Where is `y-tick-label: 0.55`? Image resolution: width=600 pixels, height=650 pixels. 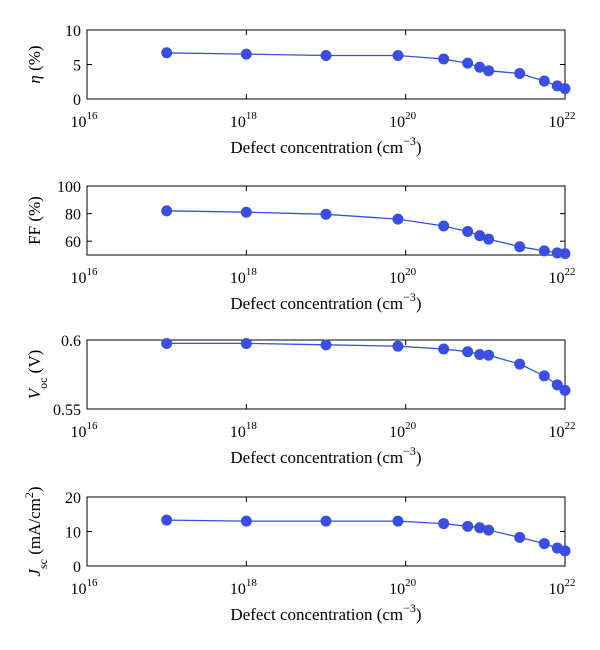 y-tick-label: 0.55 is located at coordinates (67, 410).